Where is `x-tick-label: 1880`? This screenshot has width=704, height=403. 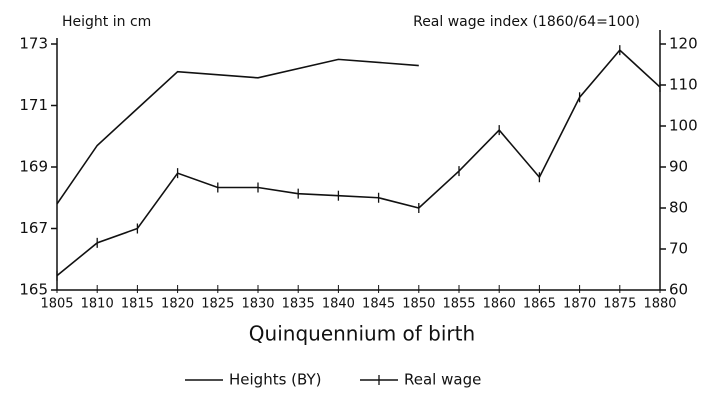
x-tick-label: 1880 is located at coordinates (659, 304).